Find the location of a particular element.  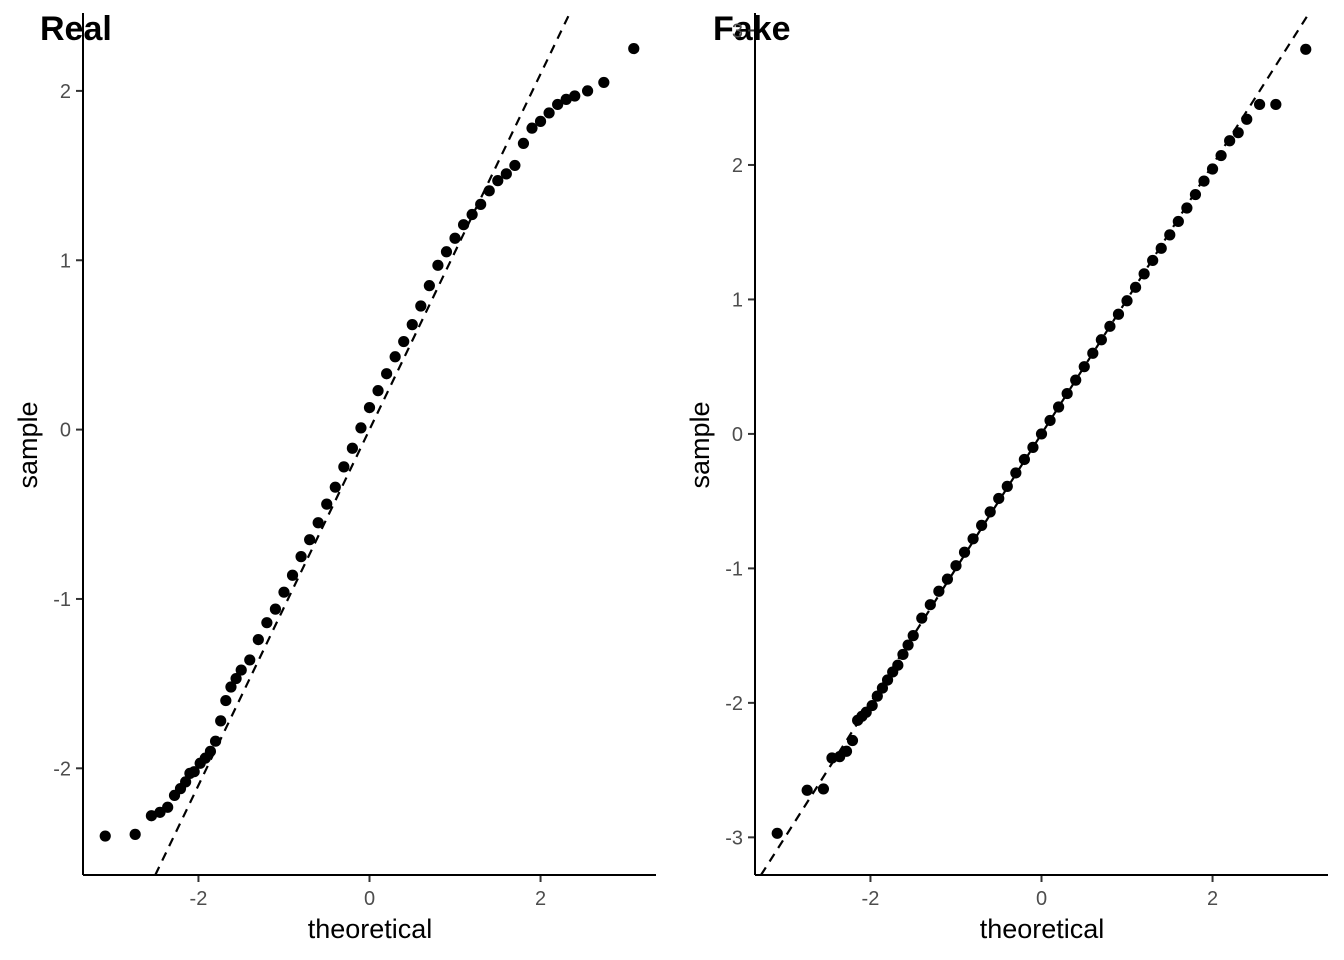

x-tick-label-real: 2 is located at coordinates (540, 899).